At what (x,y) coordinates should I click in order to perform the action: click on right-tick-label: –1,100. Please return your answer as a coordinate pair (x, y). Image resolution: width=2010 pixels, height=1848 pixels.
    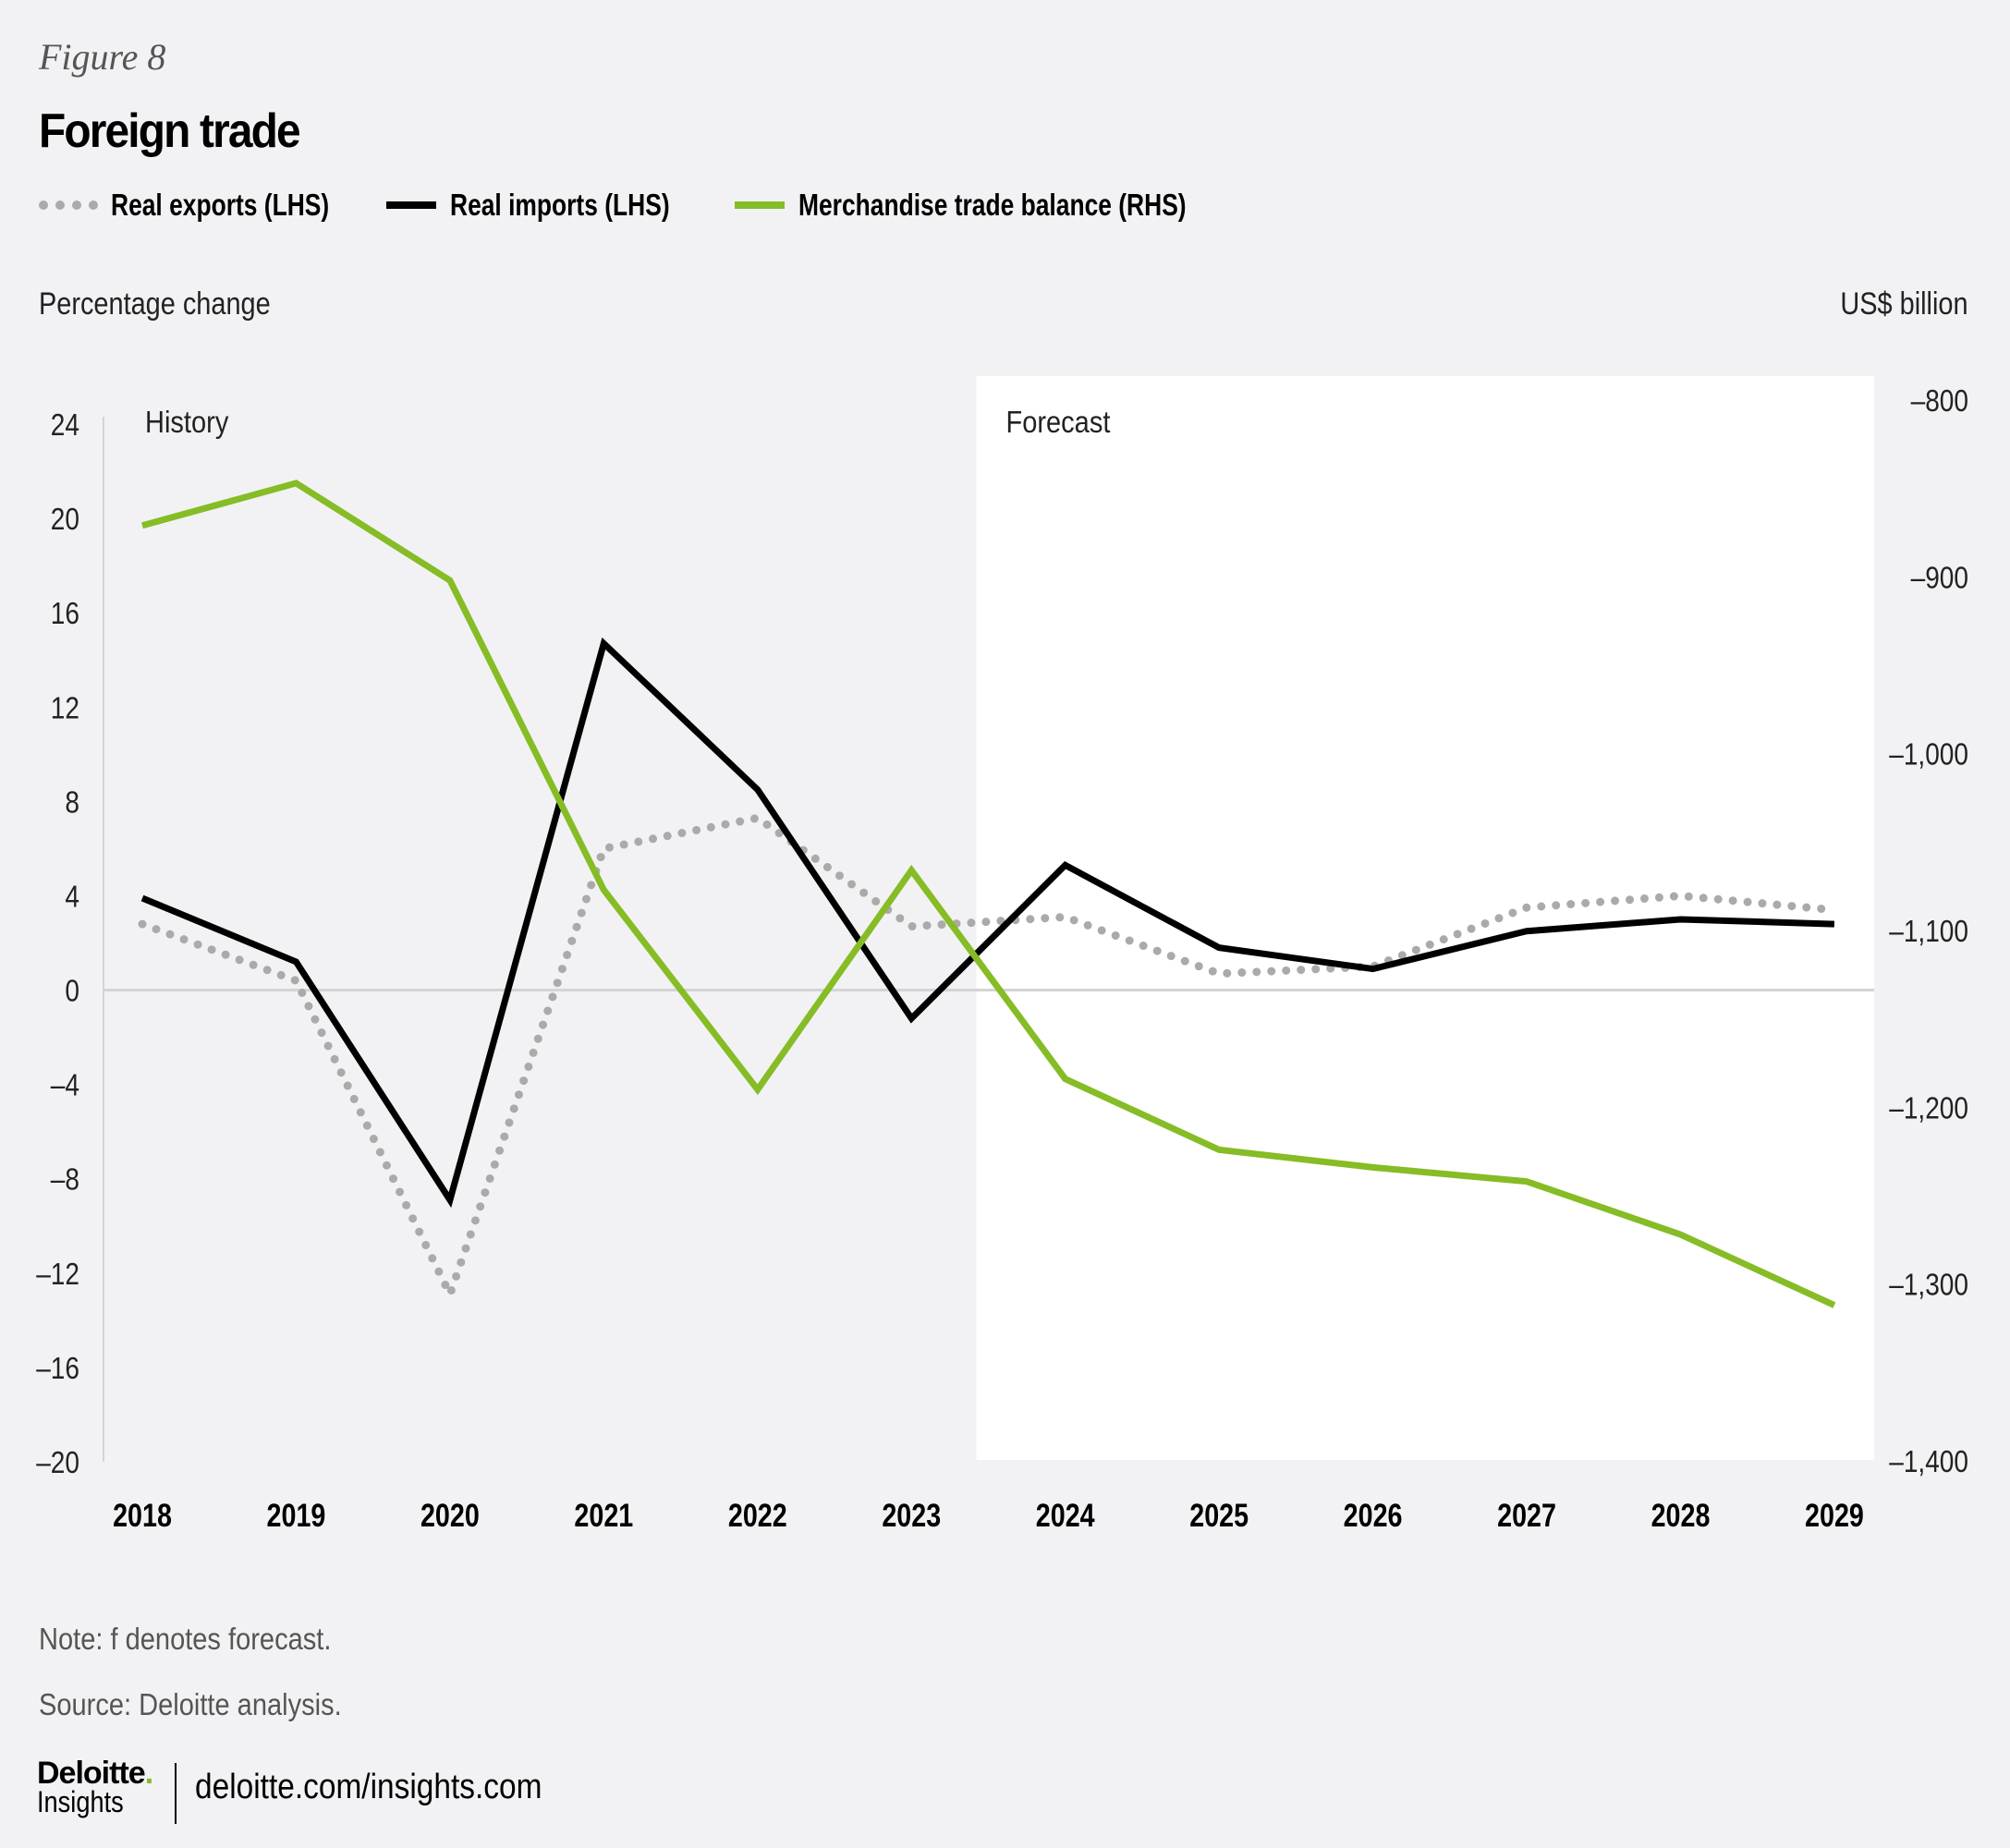
    Looking at the image, I should click on (1928, 932).